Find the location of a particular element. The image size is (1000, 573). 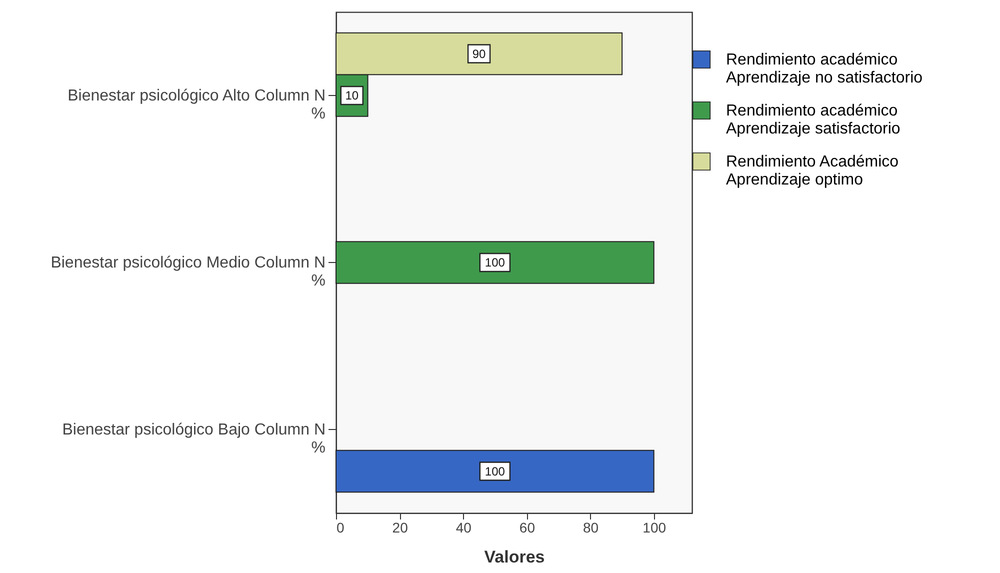

y-tick-label: Bienestar psicológico Alto Column N % is located at coordinates (197, 105).